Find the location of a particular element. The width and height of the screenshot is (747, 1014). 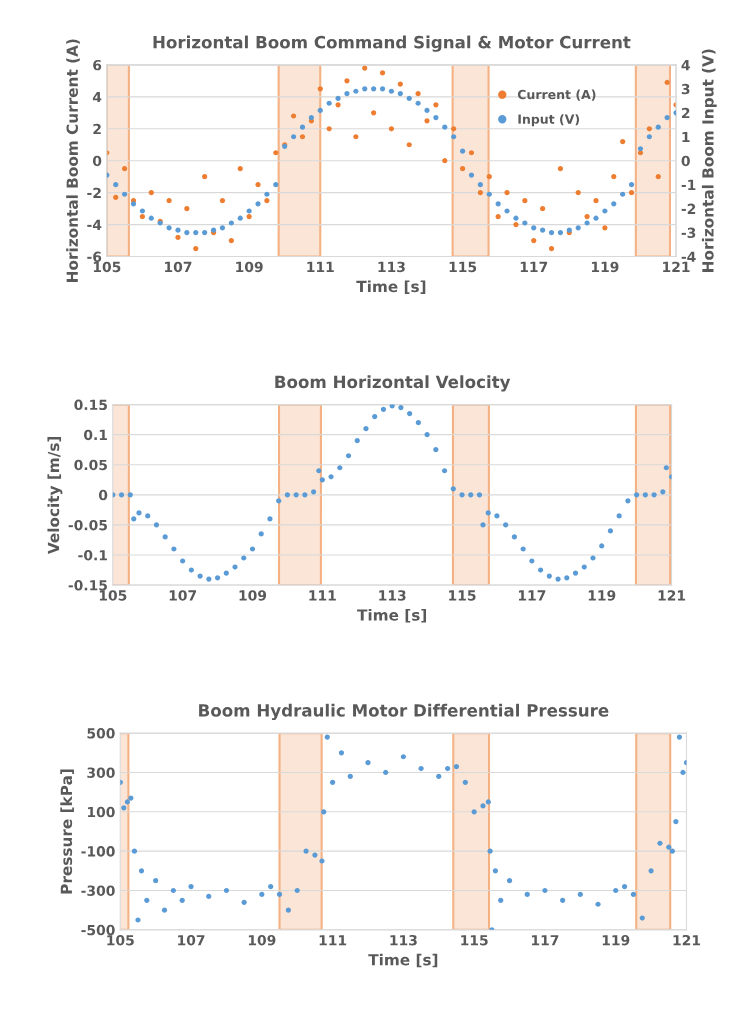

y-tick-label: -0.1 is located at coordinates (92, 555).